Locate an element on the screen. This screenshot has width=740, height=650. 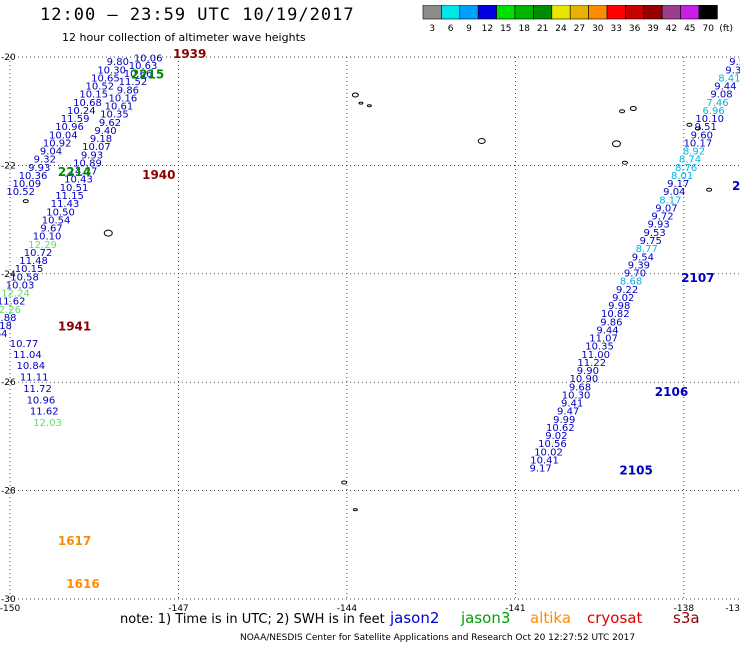
legend-label-36: 36 is located at coordinates (635, 29).